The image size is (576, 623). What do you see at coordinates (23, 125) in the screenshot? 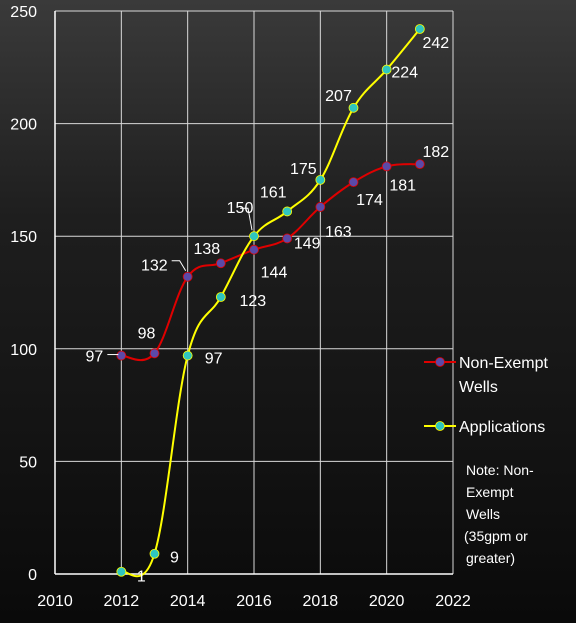
I see `y-tick-label: 200` at bounding box center [23, 125].